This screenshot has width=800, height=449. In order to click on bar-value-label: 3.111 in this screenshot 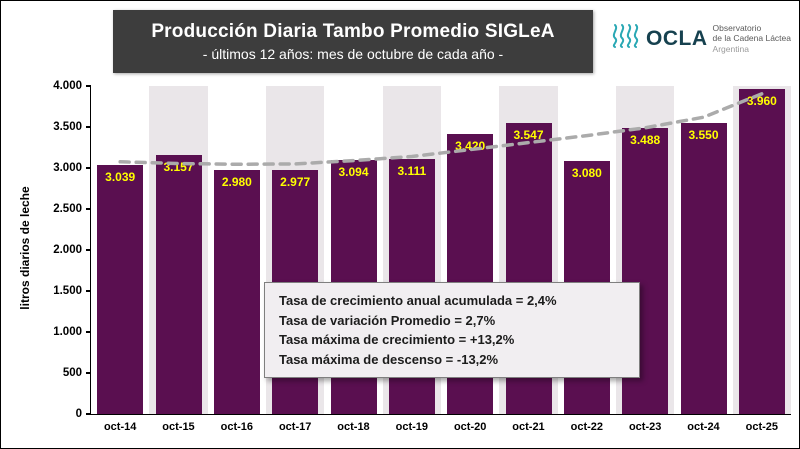, I will do `click(412, 170)`.